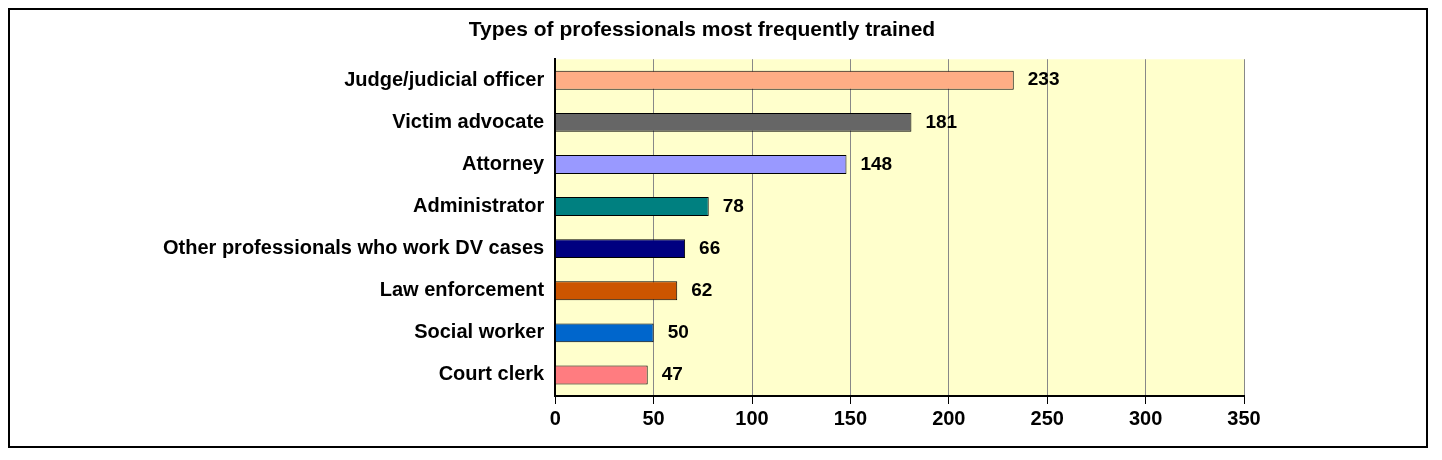 This screenshot has width=1442, height=460. What do you see at coordinates (678, 332) in the screenshot?
I see `data-label: 50` at bounding box center [678, 332].